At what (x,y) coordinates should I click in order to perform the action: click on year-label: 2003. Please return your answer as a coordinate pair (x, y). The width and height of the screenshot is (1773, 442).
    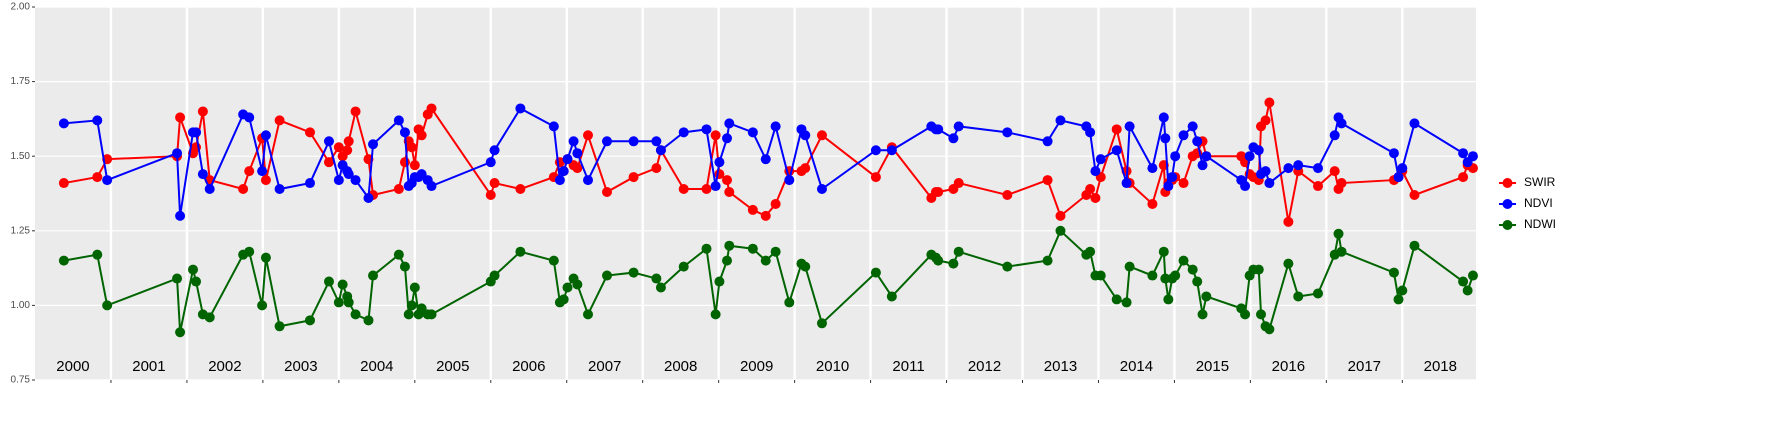
    Looking at the image, I should click on (300, 366).